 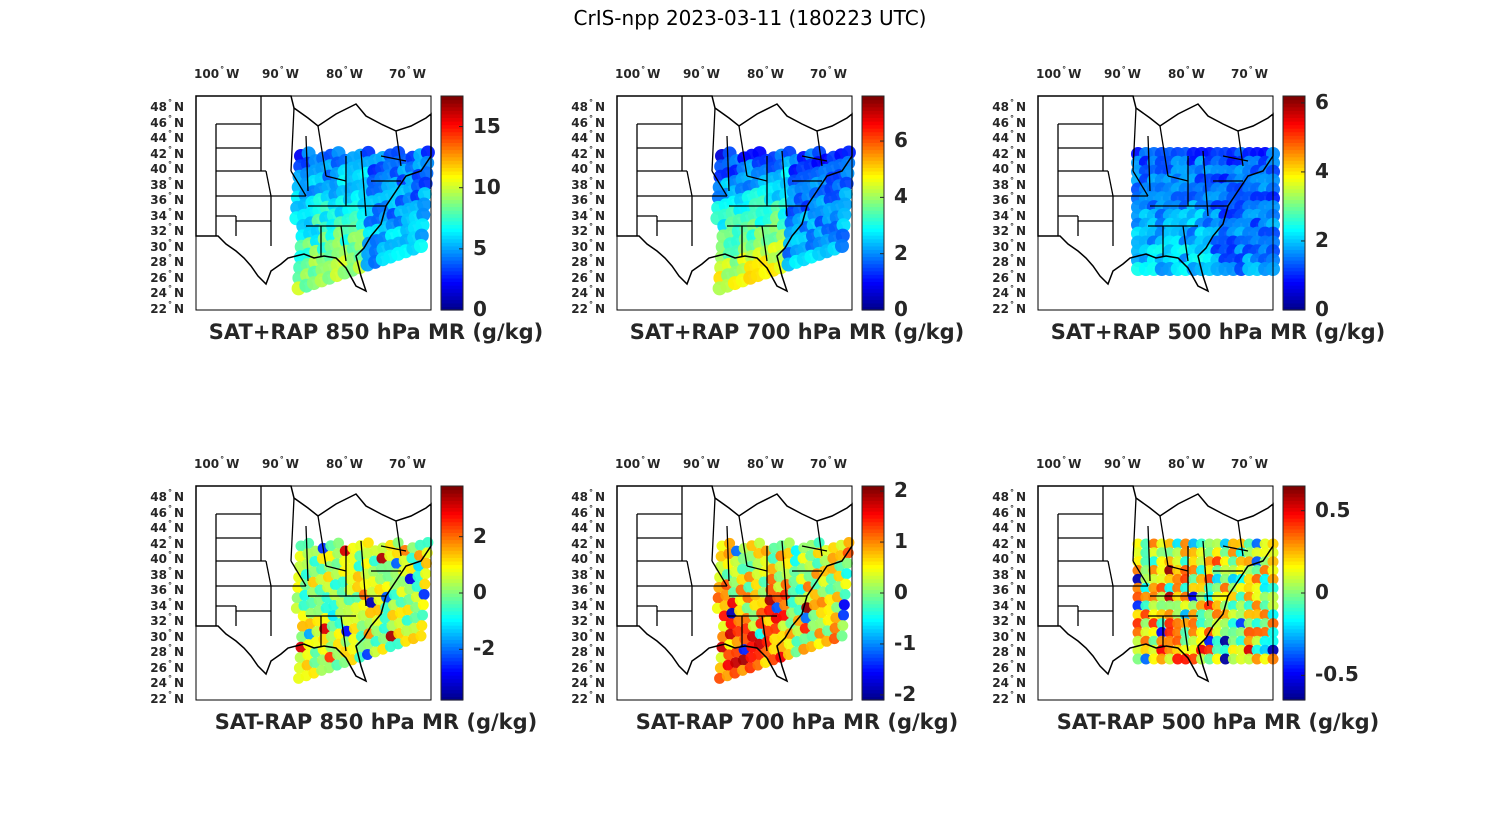 What do you see at coordinates (905, 693) in the screenshot?
I see `colorbar-tick-label: -2` at bounding box center [905, 693].